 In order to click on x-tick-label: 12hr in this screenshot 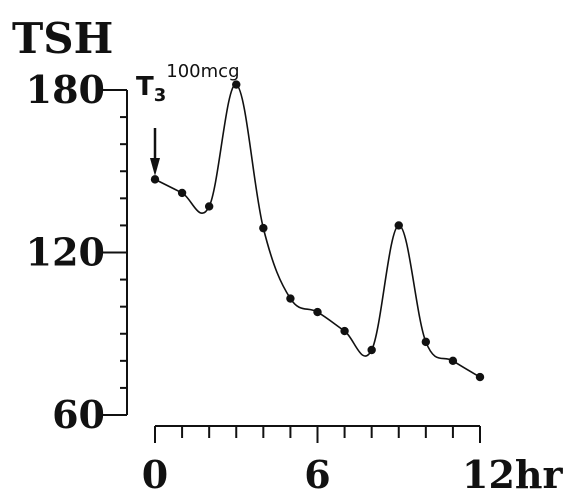, I will do `click(513, 474)`.